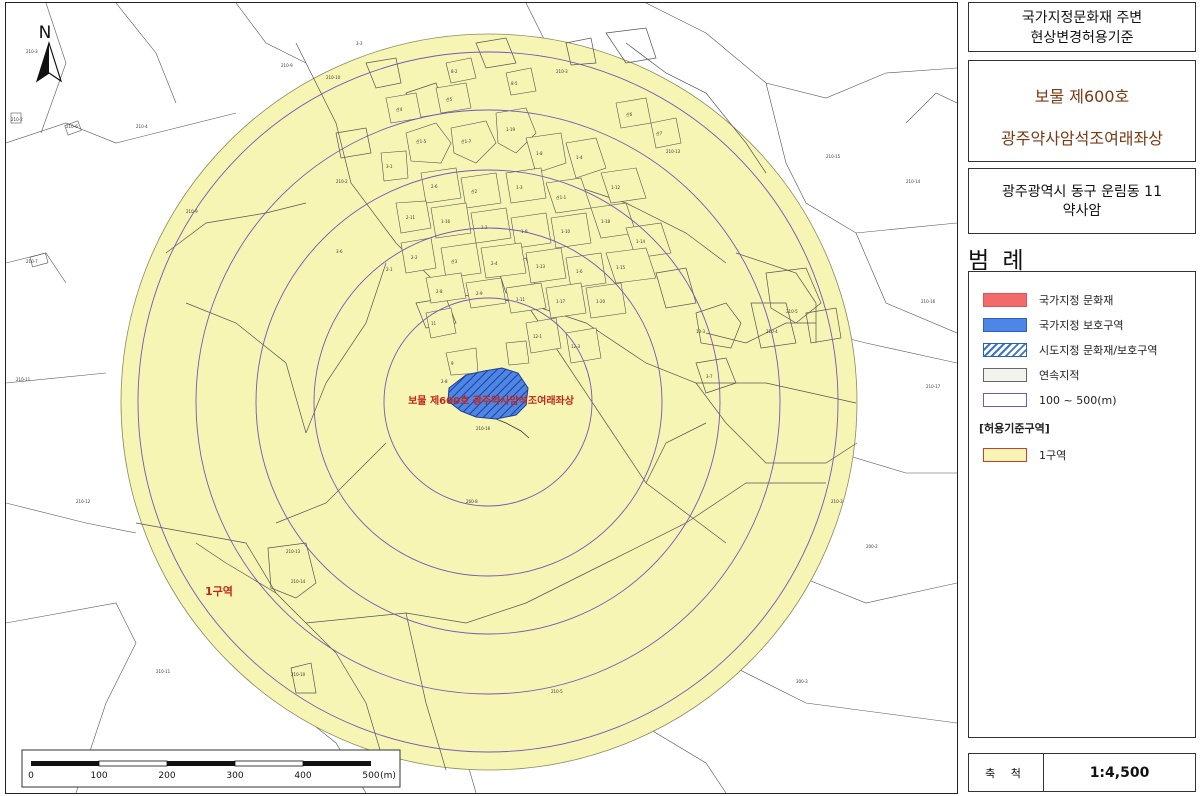  I want to click on svg-text: 2-2, so click(414, 257).